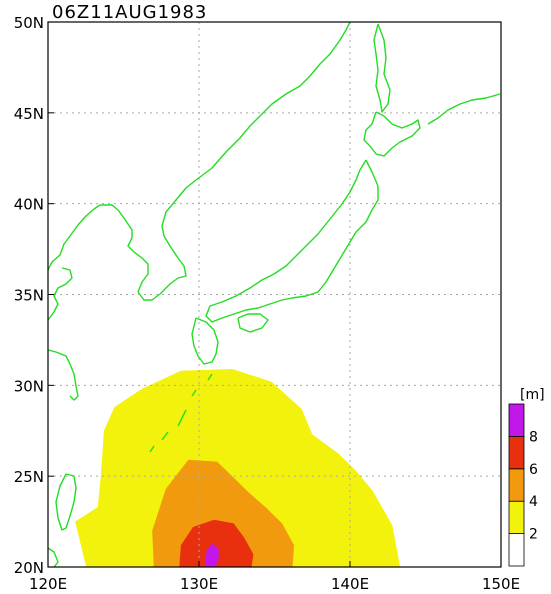 Image resolution: width=551 pixels, height=594 pixels. Describe the element at coordinates (48, 584) in the screenshot. I see `x-tick-label: 120E` at that location.